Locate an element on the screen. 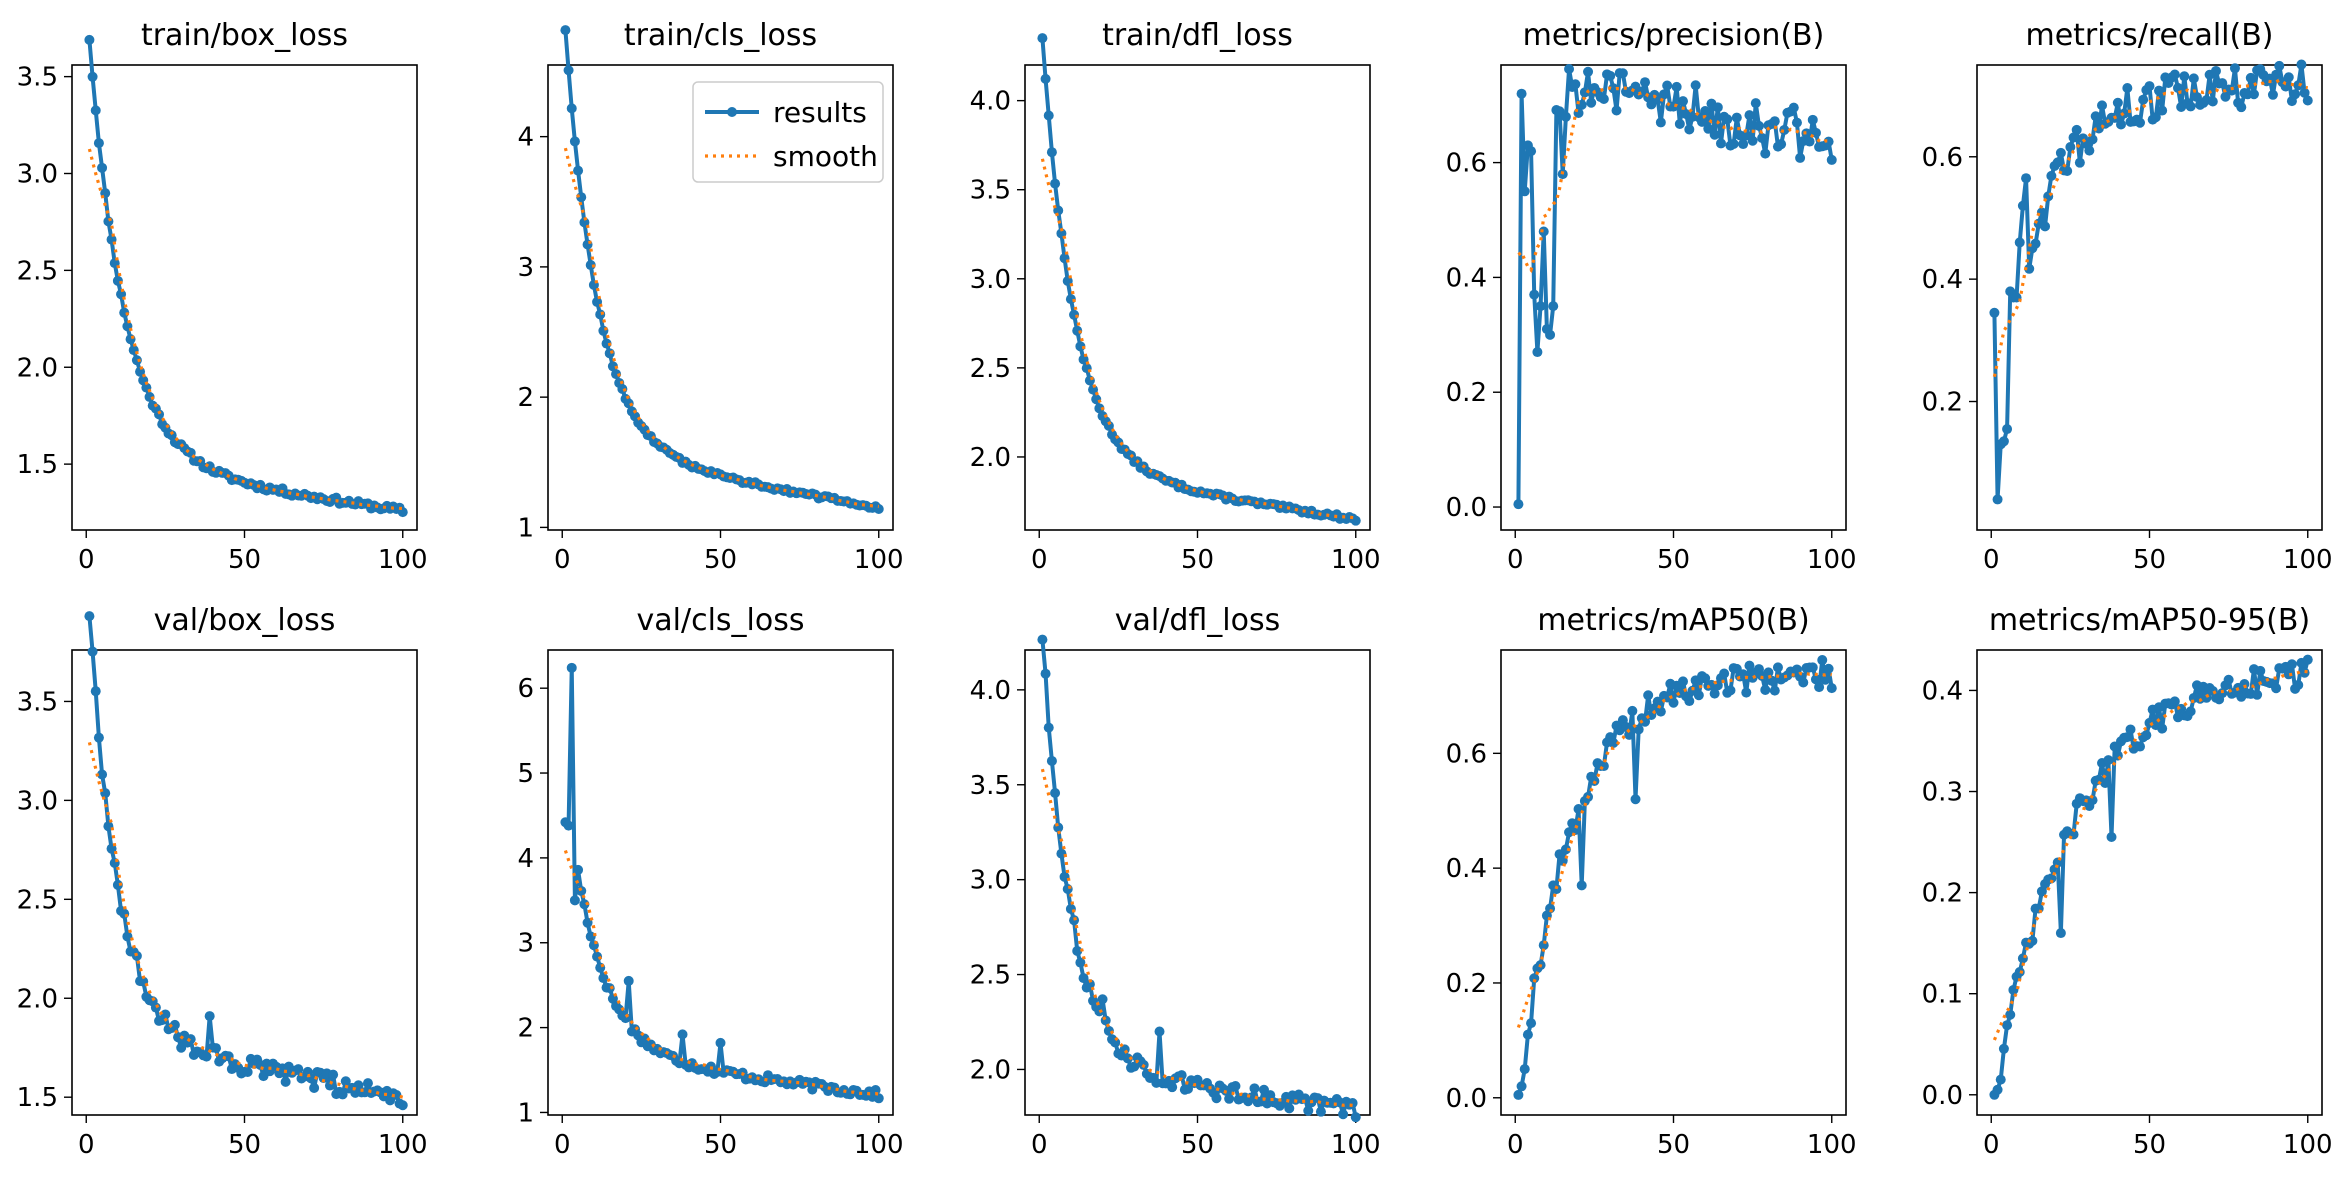  y-tick-label: 2 is located at coordinates (525, 398).